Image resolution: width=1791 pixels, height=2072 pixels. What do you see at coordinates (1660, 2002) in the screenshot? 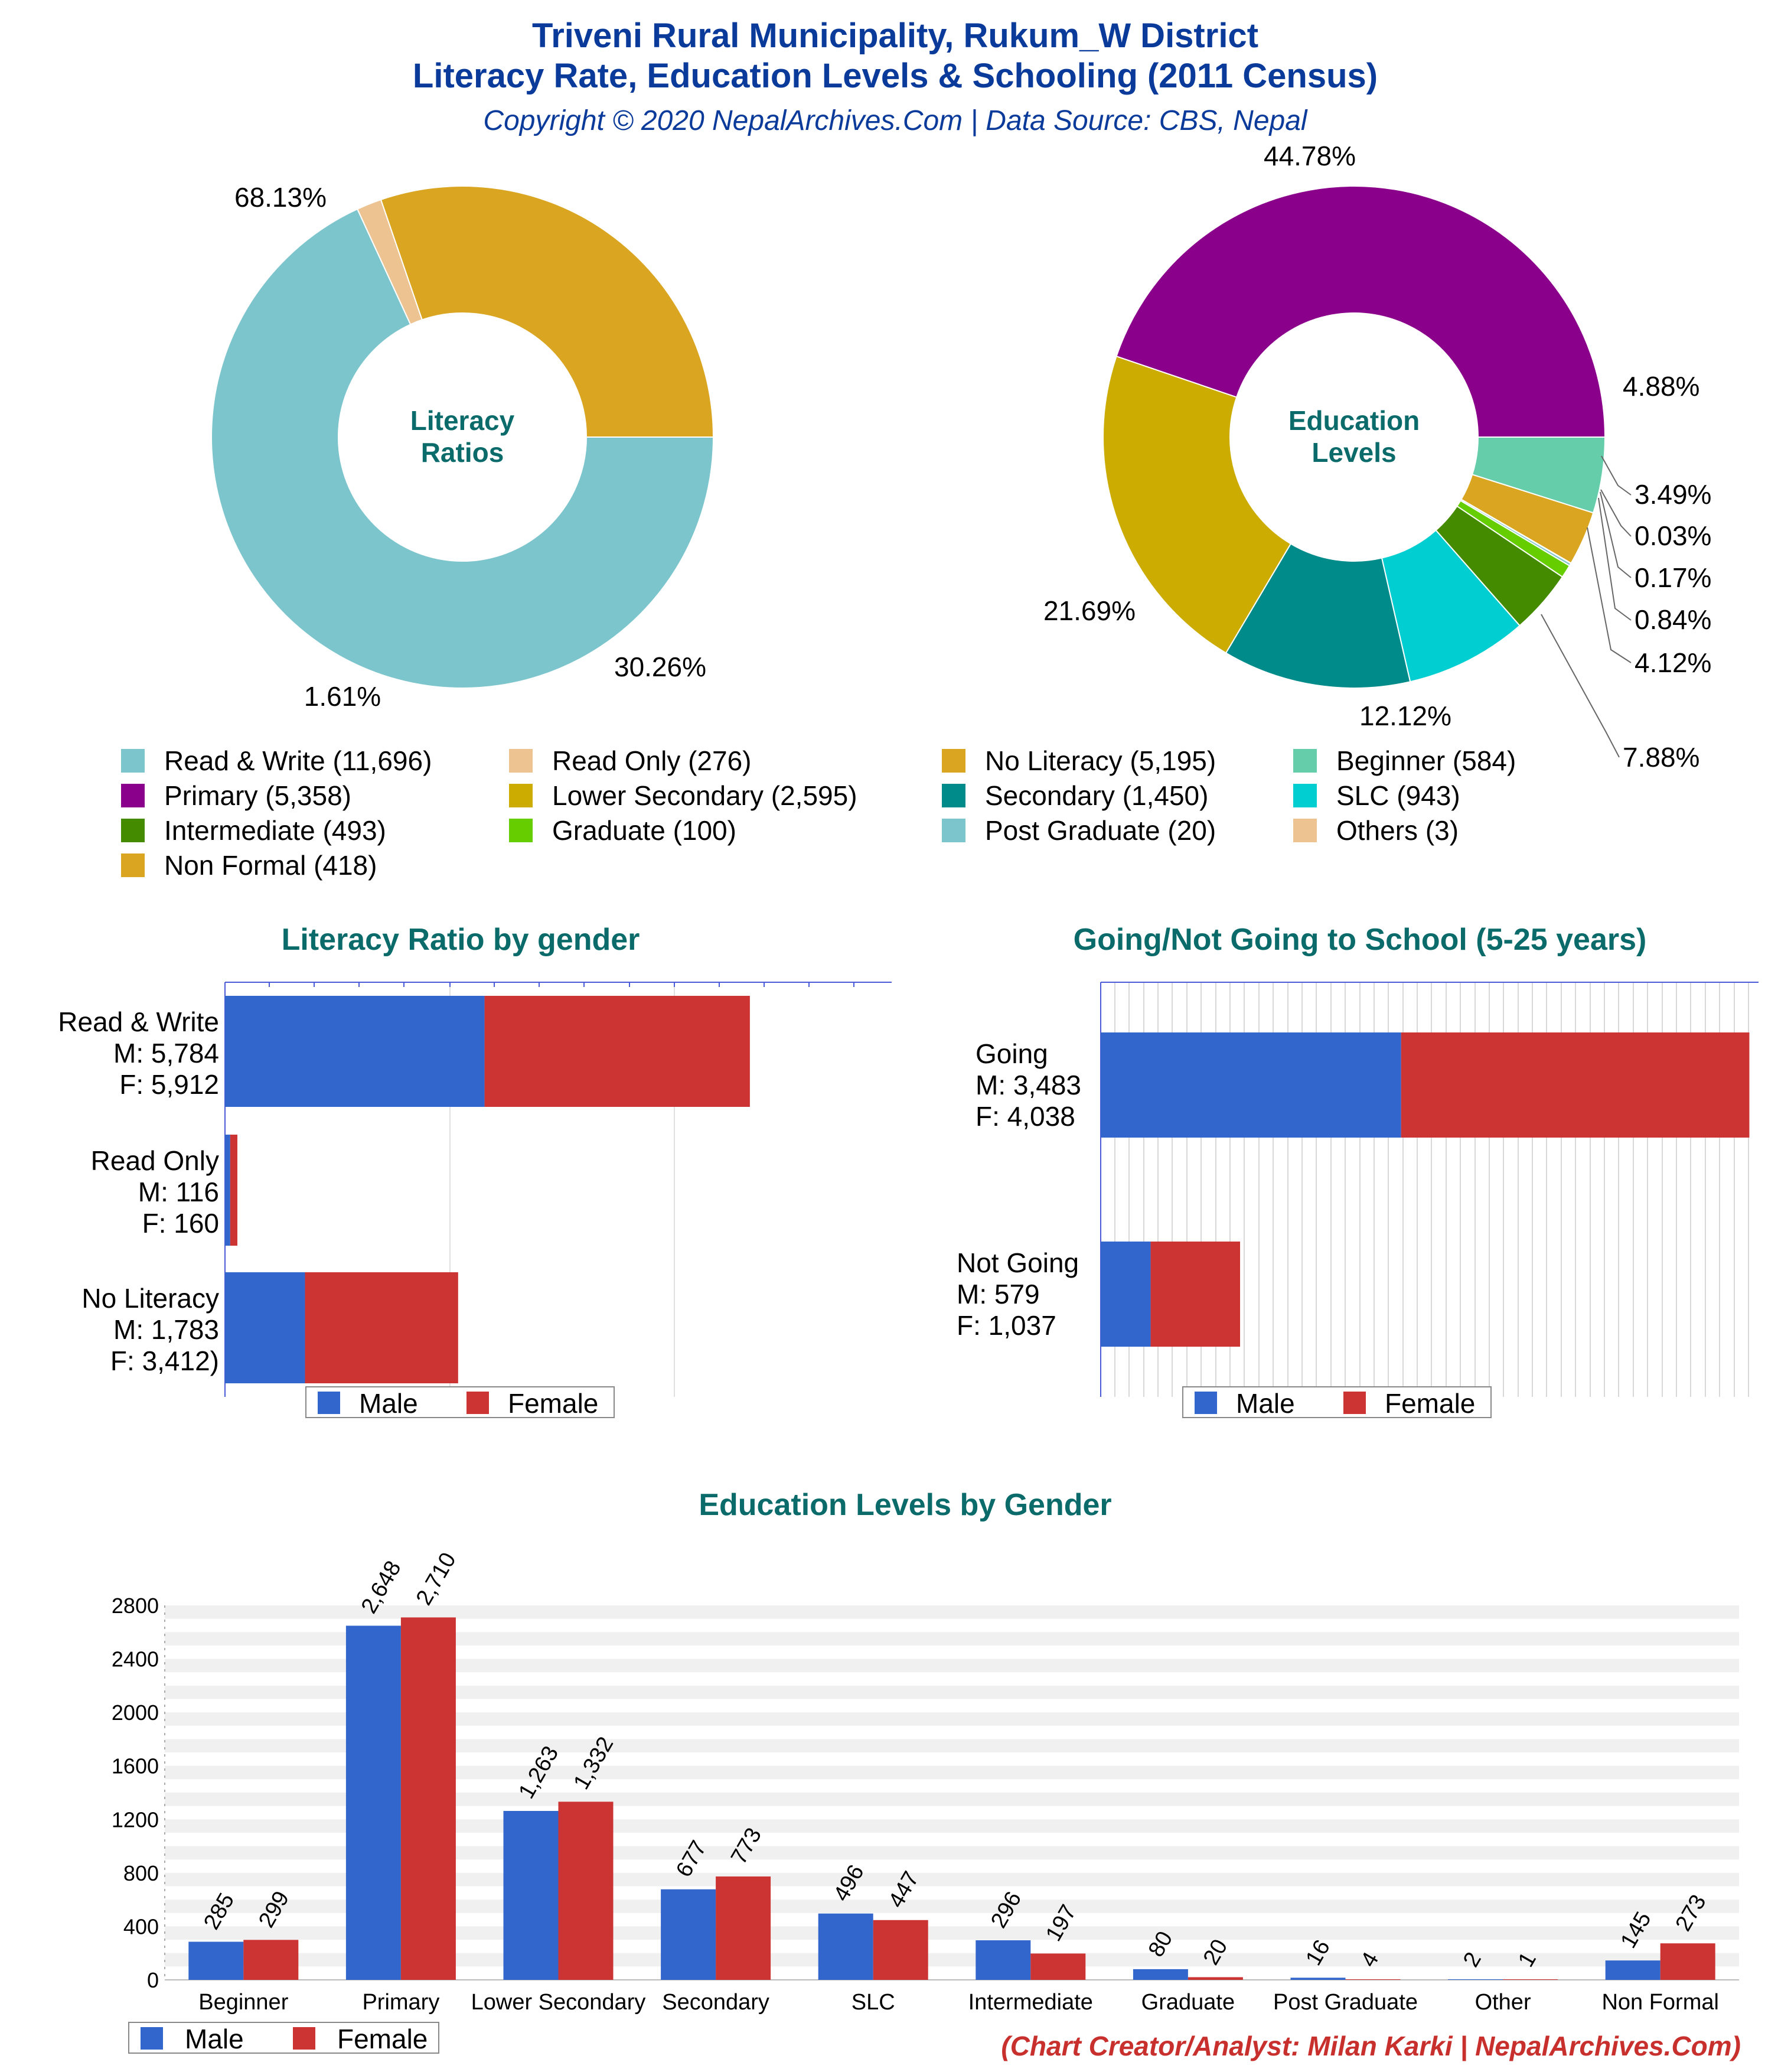
I see `x-tick-label: Non Formal` at bounding box center [1660, 2002].